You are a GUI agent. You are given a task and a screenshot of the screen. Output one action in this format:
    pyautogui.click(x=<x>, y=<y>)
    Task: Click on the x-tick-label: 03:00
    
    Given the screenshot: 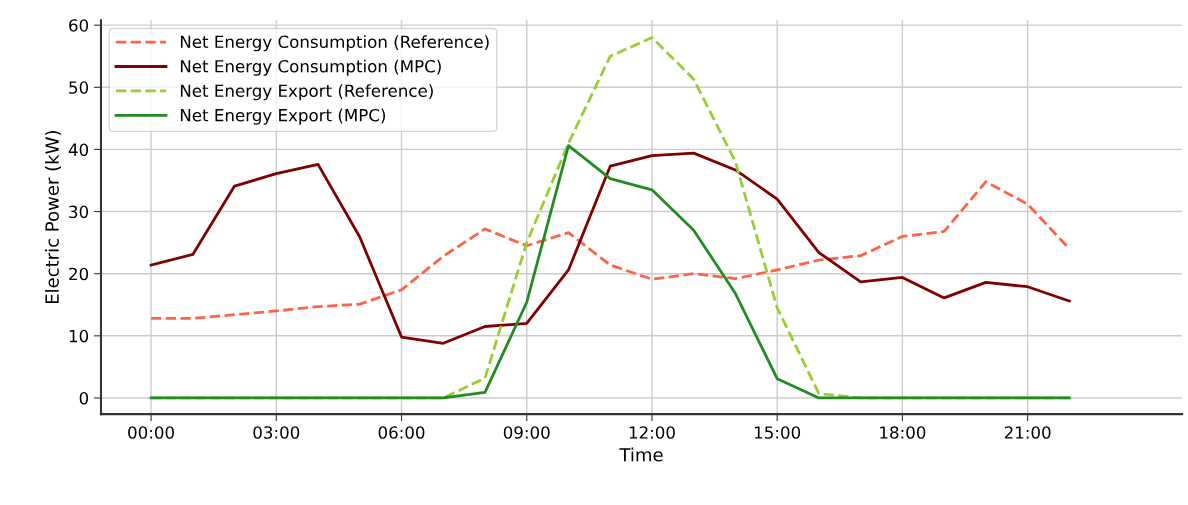 What is the action you would take?
    pyautogui.click(x=276, y=432)
    